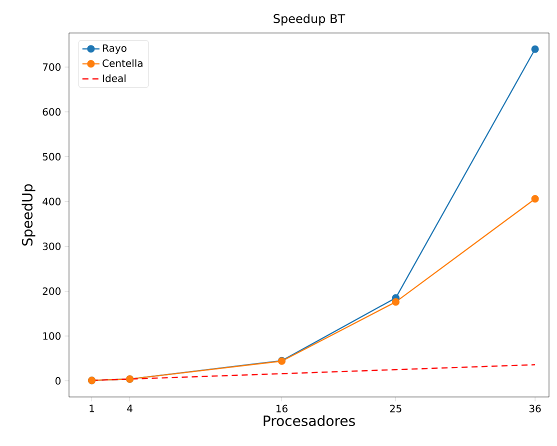 The image size is (557, 446). I want to click on y-tick-label: 700, so click(51, 67).